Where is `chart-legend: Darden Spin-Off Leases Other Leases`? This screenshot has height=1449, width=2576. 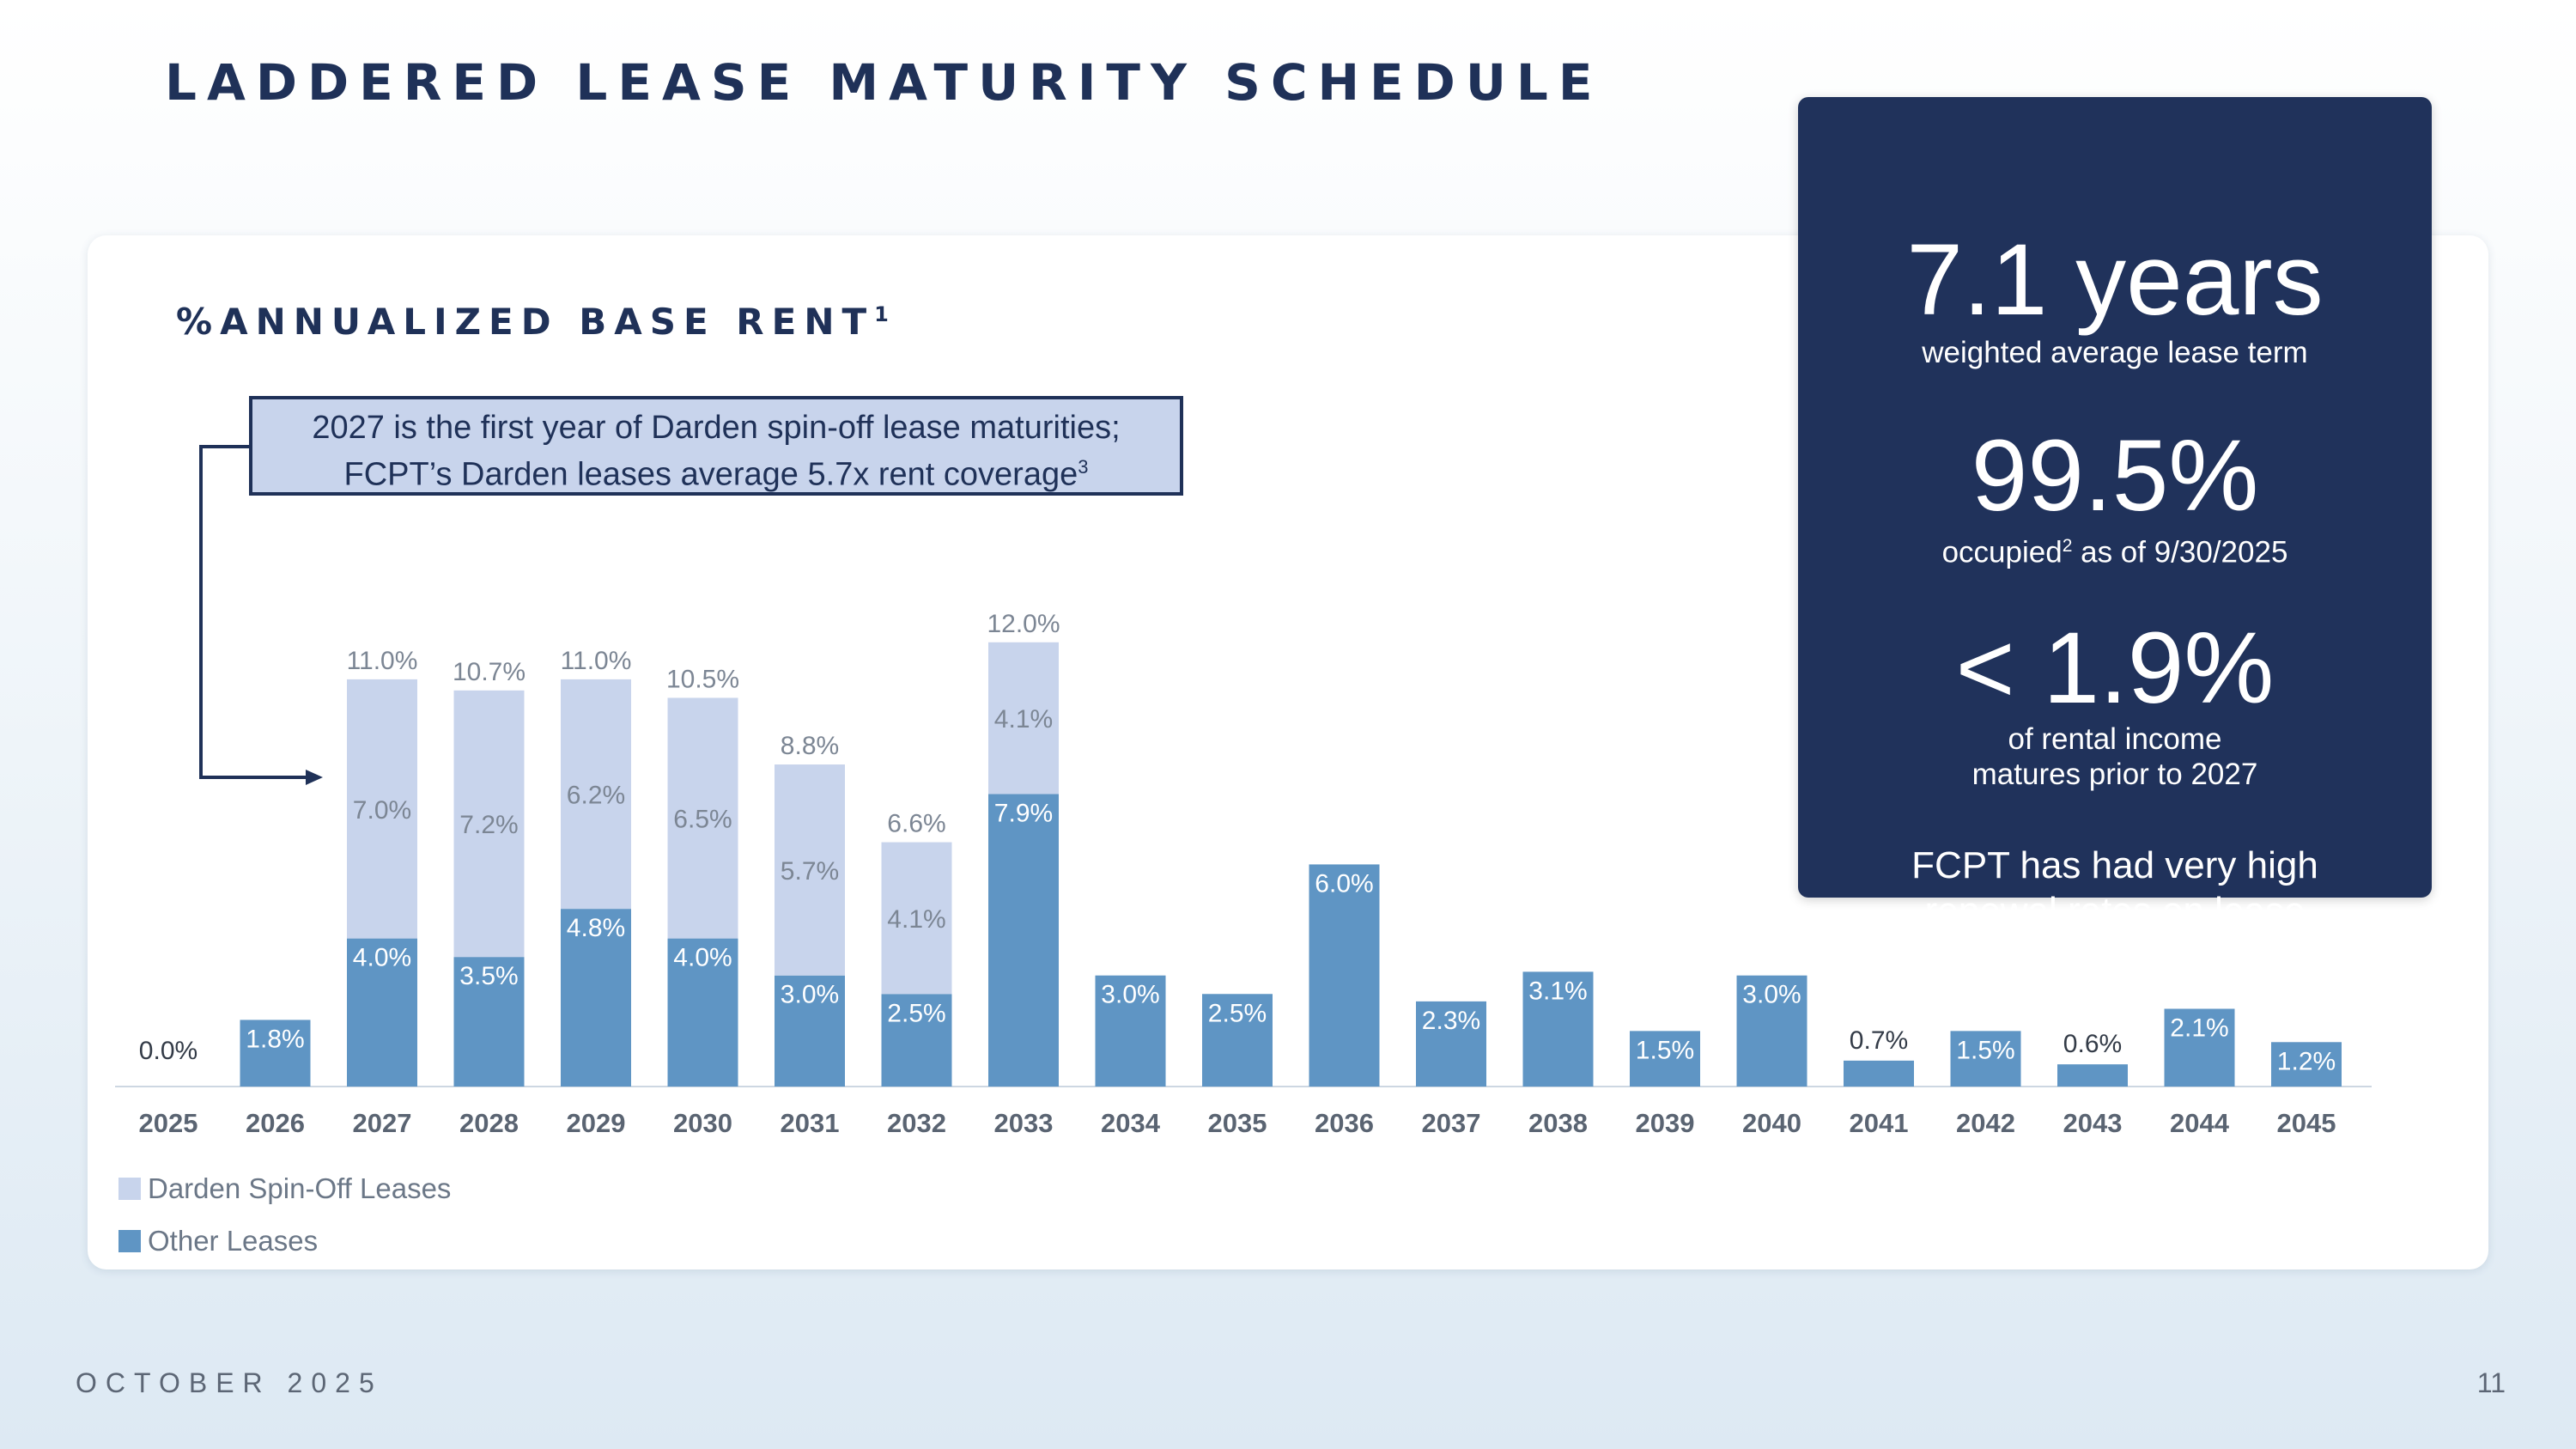
chart-legend: Darden Spin-Off Leases Other Leases is located at coordinates (284, 1224).